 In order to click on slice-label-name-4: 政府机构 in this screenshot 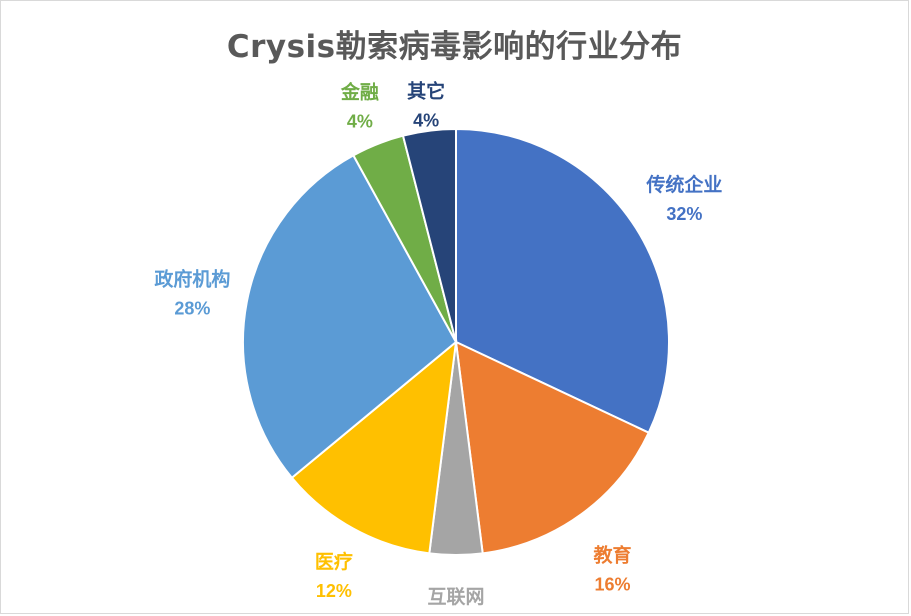, I will do `click(192, 279)`.